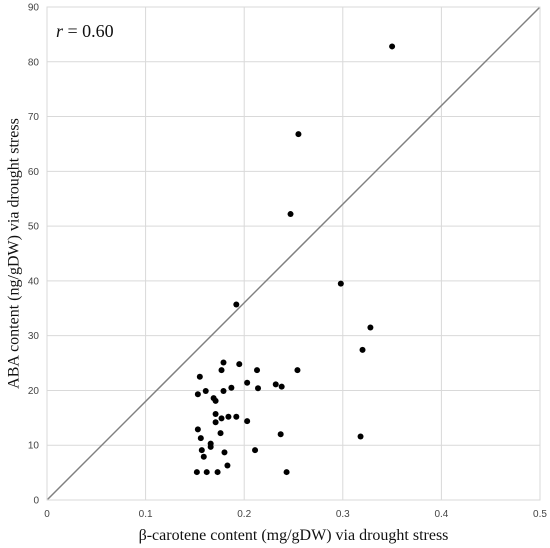 This screenshot has height=548, width=550. Describe the element at coordinates (34, 281) in the screenshot. I see `y-tick-label: 40` at that location.